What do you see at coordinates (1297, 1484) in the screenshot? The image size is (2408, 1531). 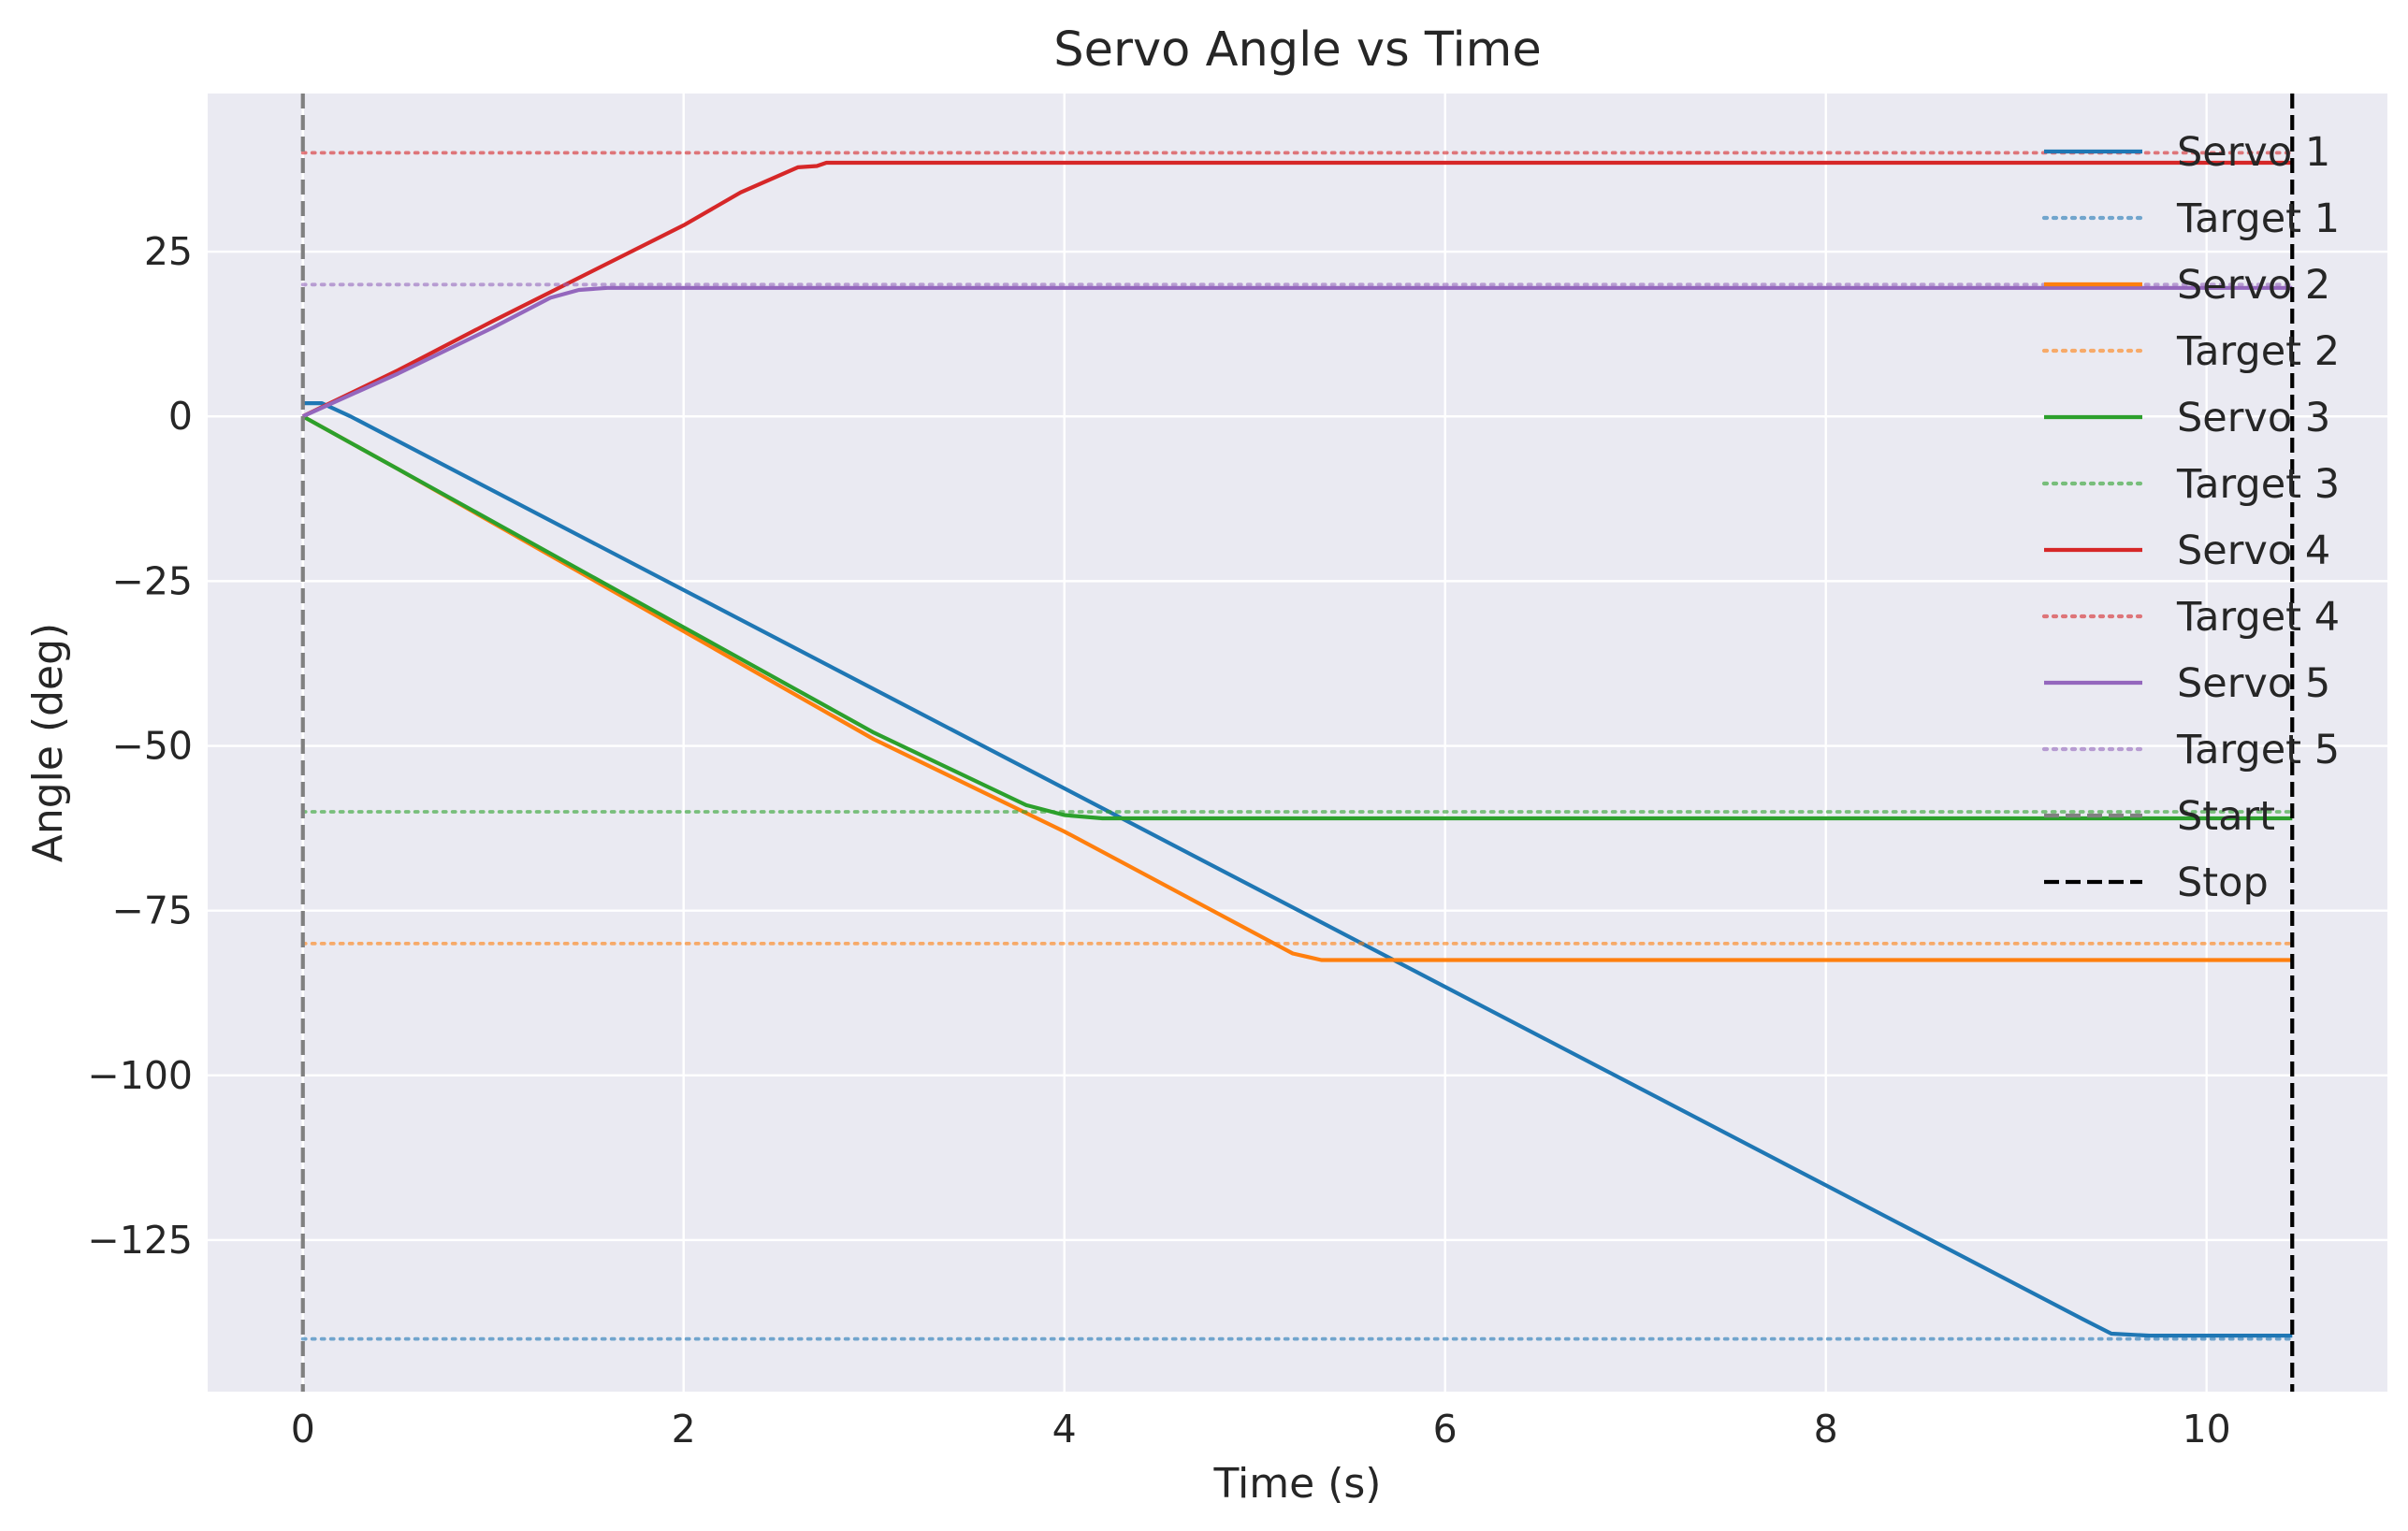 I see `x-axis-label: Time (s)` at bounding box center [1297, 1484].